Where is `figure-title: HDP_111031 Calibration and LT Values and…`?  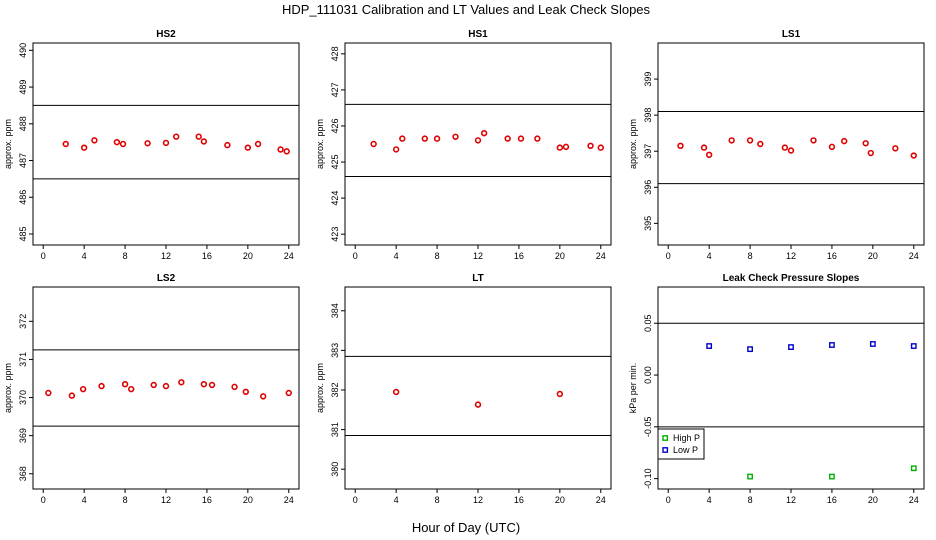 figure-title: HDP_111031 Calibration and LT Values and… is located at coordinates (466, 9).